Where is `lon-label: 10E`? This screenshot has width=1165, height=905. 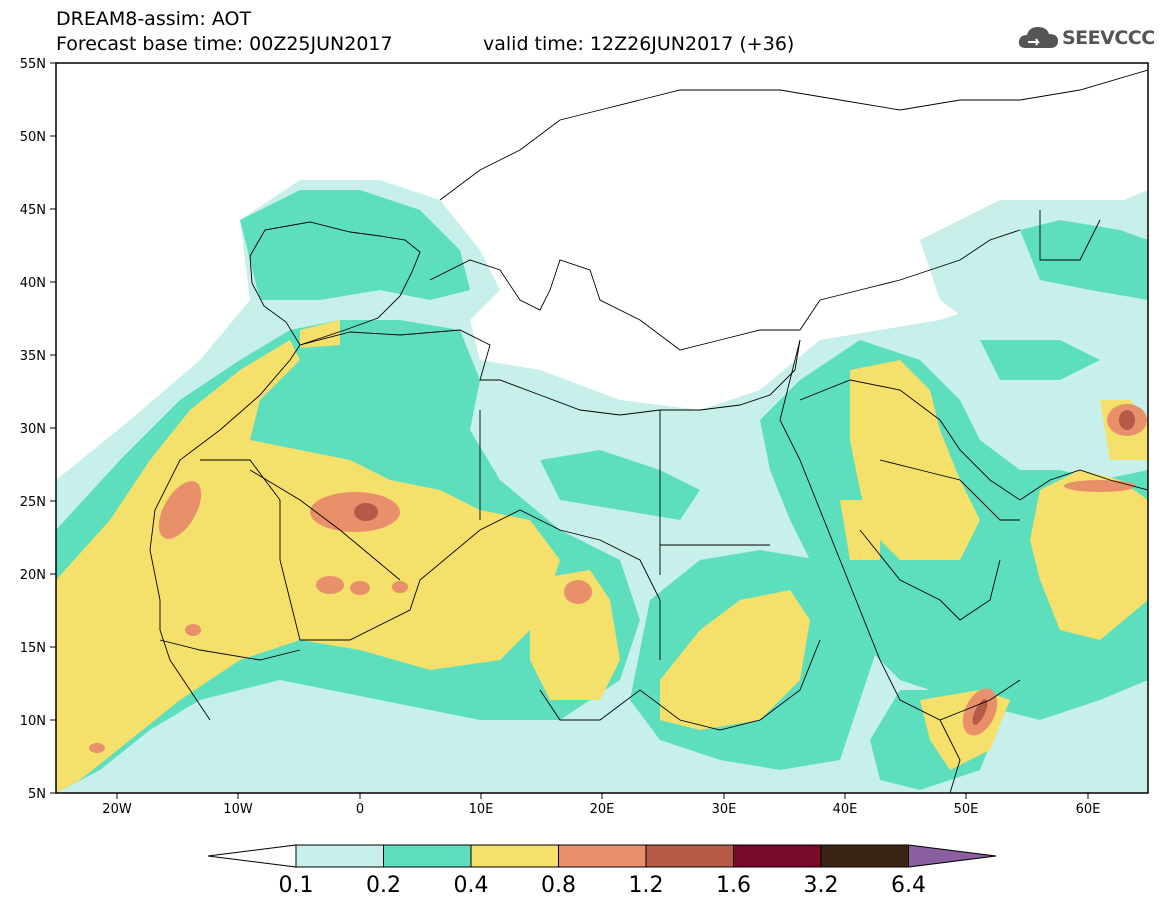 lon-label: 10E is located at coordinates (481, 809).